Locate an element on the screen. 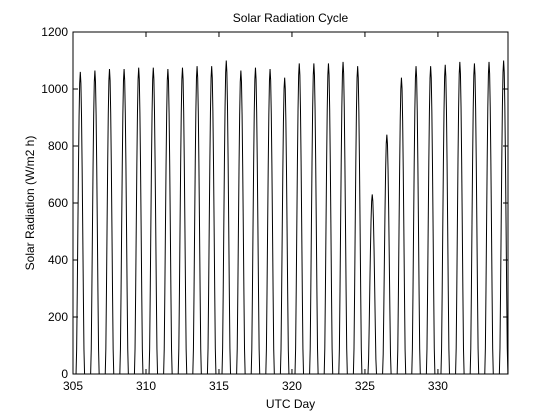 The image size is (560, 420). y-tick-label: 200 is located at coordinates (58, 317).